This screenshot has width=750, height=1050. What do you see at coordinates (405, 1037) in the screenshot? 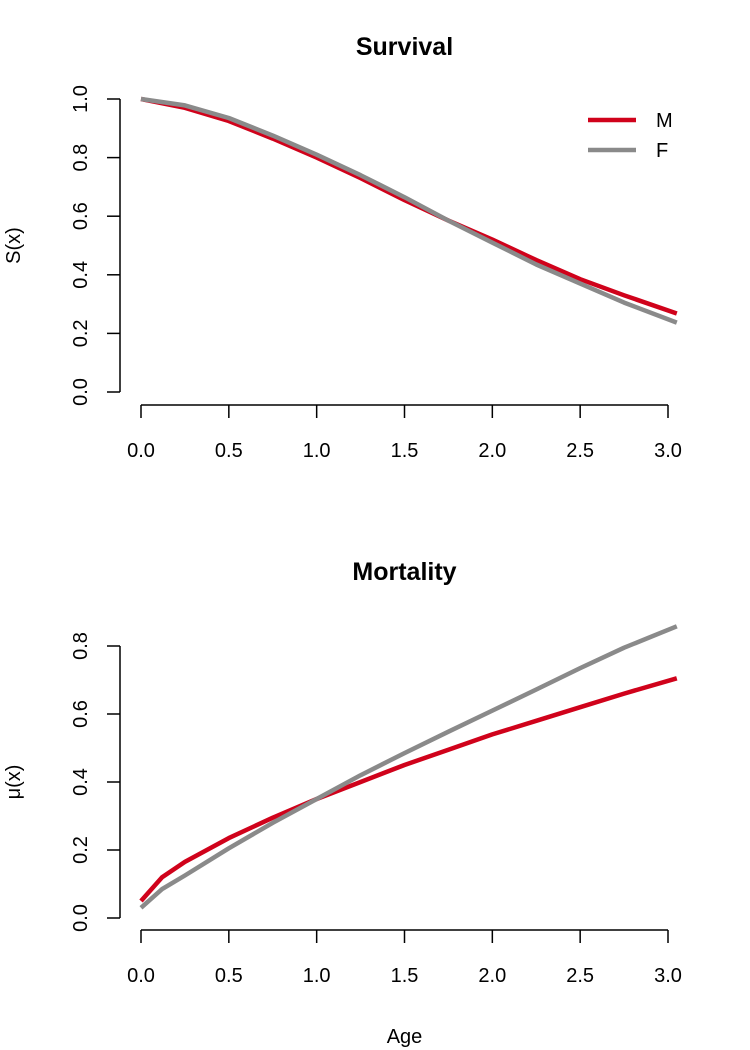
I see `x-axis-label: Age` at bounding box center [405, 1037].